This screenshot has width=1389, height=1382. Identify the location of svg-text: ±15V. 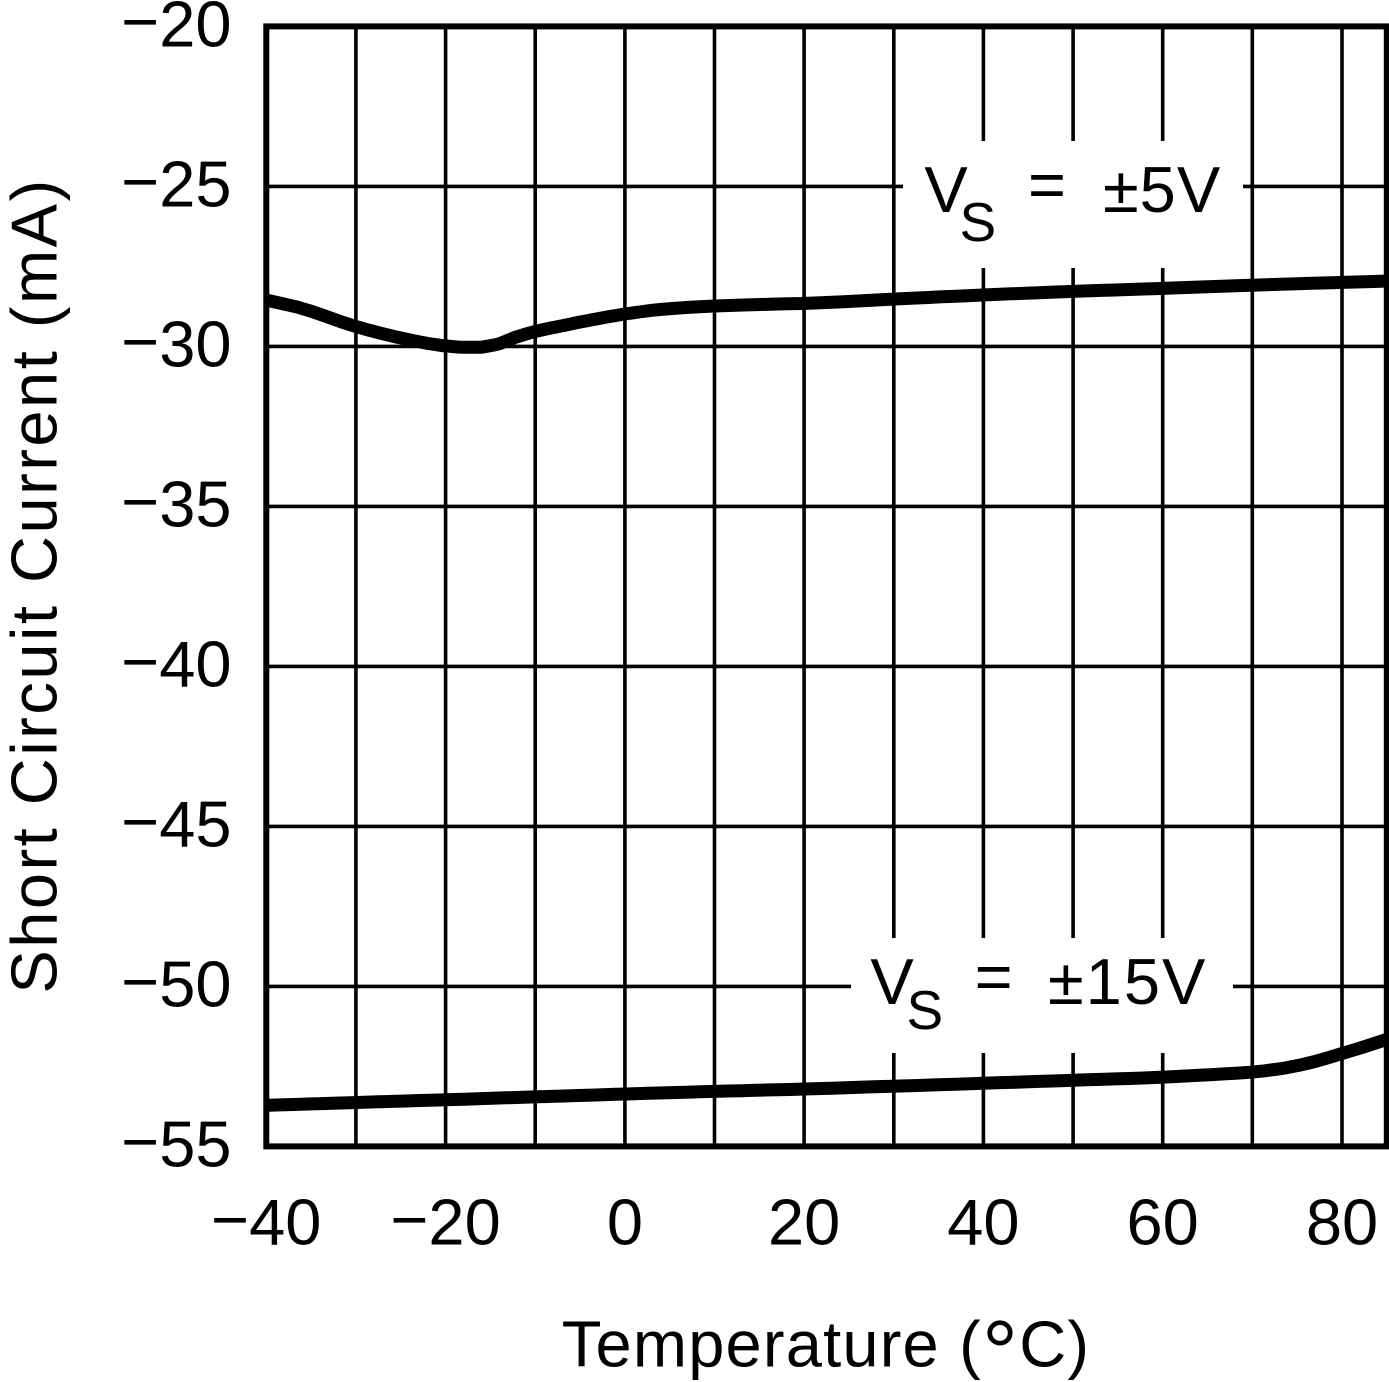
(1127, 981).